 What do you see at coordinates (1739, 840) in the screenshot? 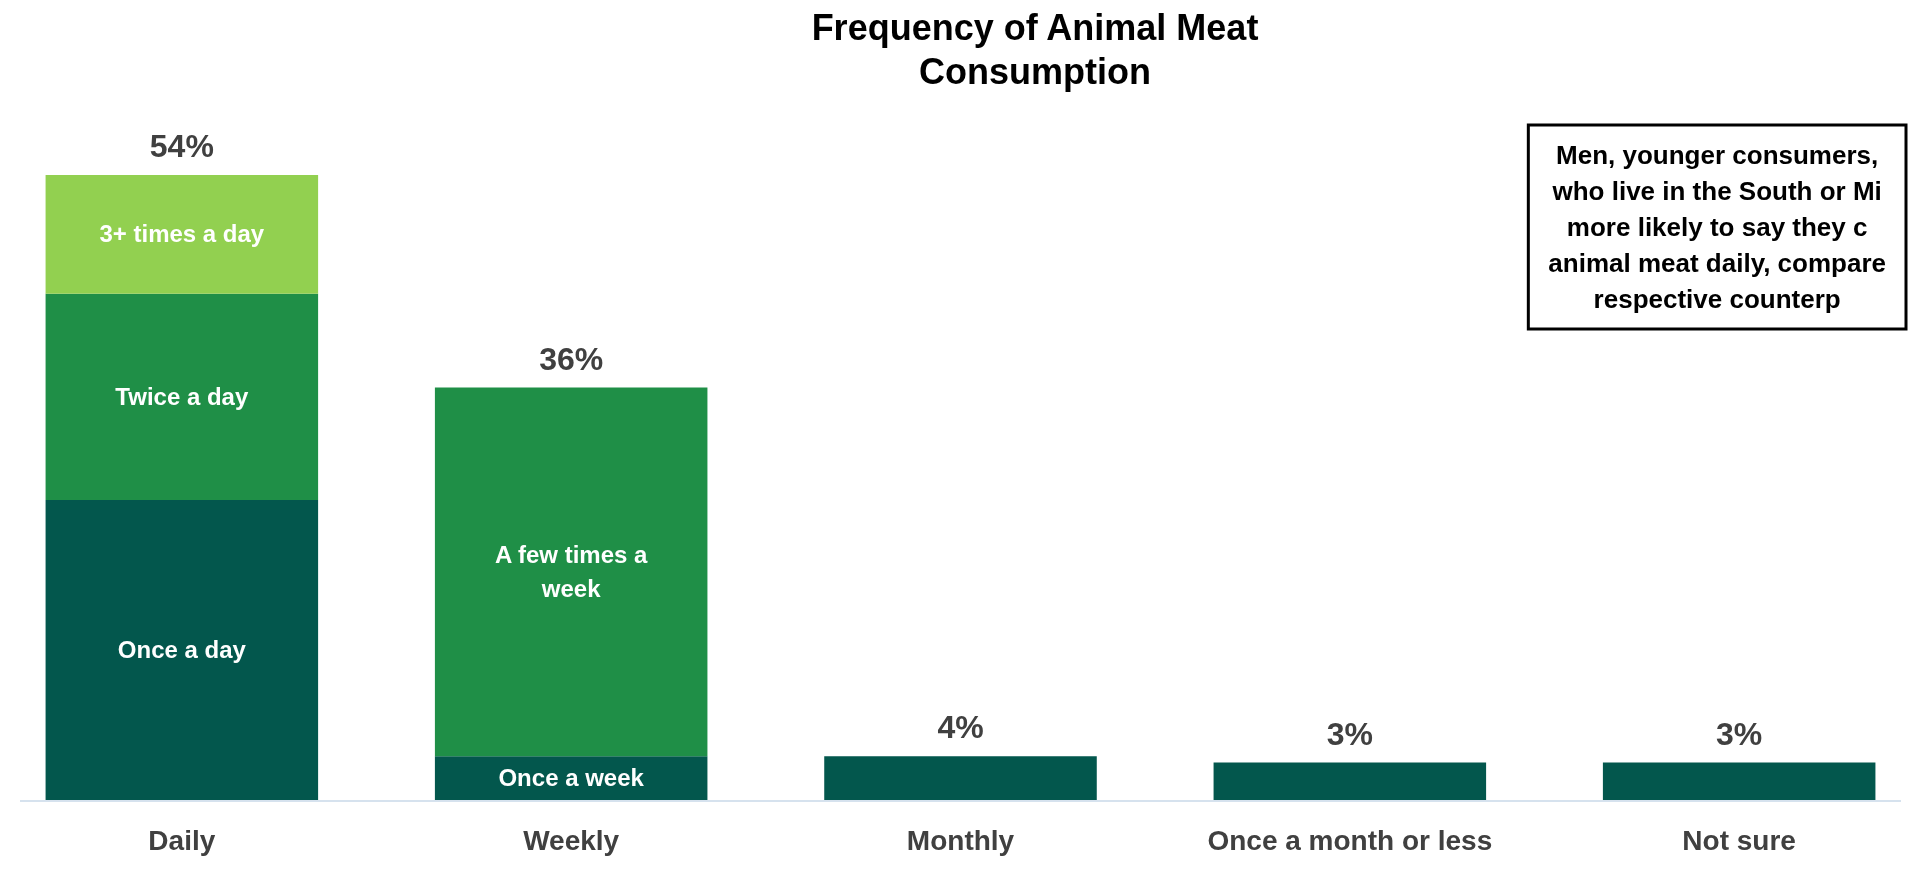
I see `x-tick-label: Not sure` at bounding box center [1739, 840].